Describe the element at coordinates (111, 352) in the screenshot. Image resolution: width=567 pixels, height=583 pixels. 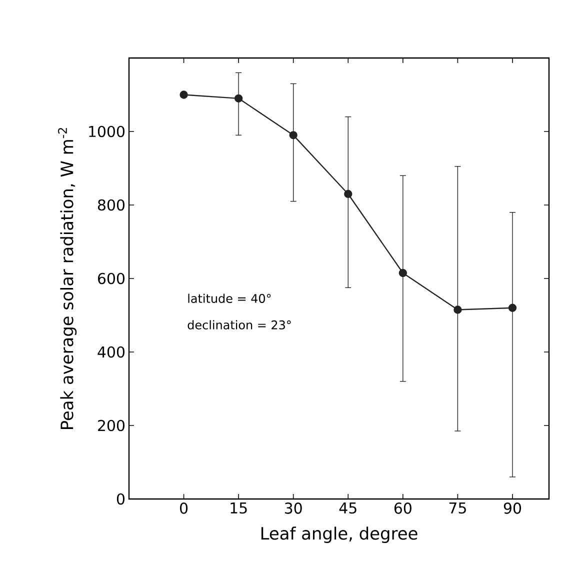
I see `y-tick-label: 400` at that location.